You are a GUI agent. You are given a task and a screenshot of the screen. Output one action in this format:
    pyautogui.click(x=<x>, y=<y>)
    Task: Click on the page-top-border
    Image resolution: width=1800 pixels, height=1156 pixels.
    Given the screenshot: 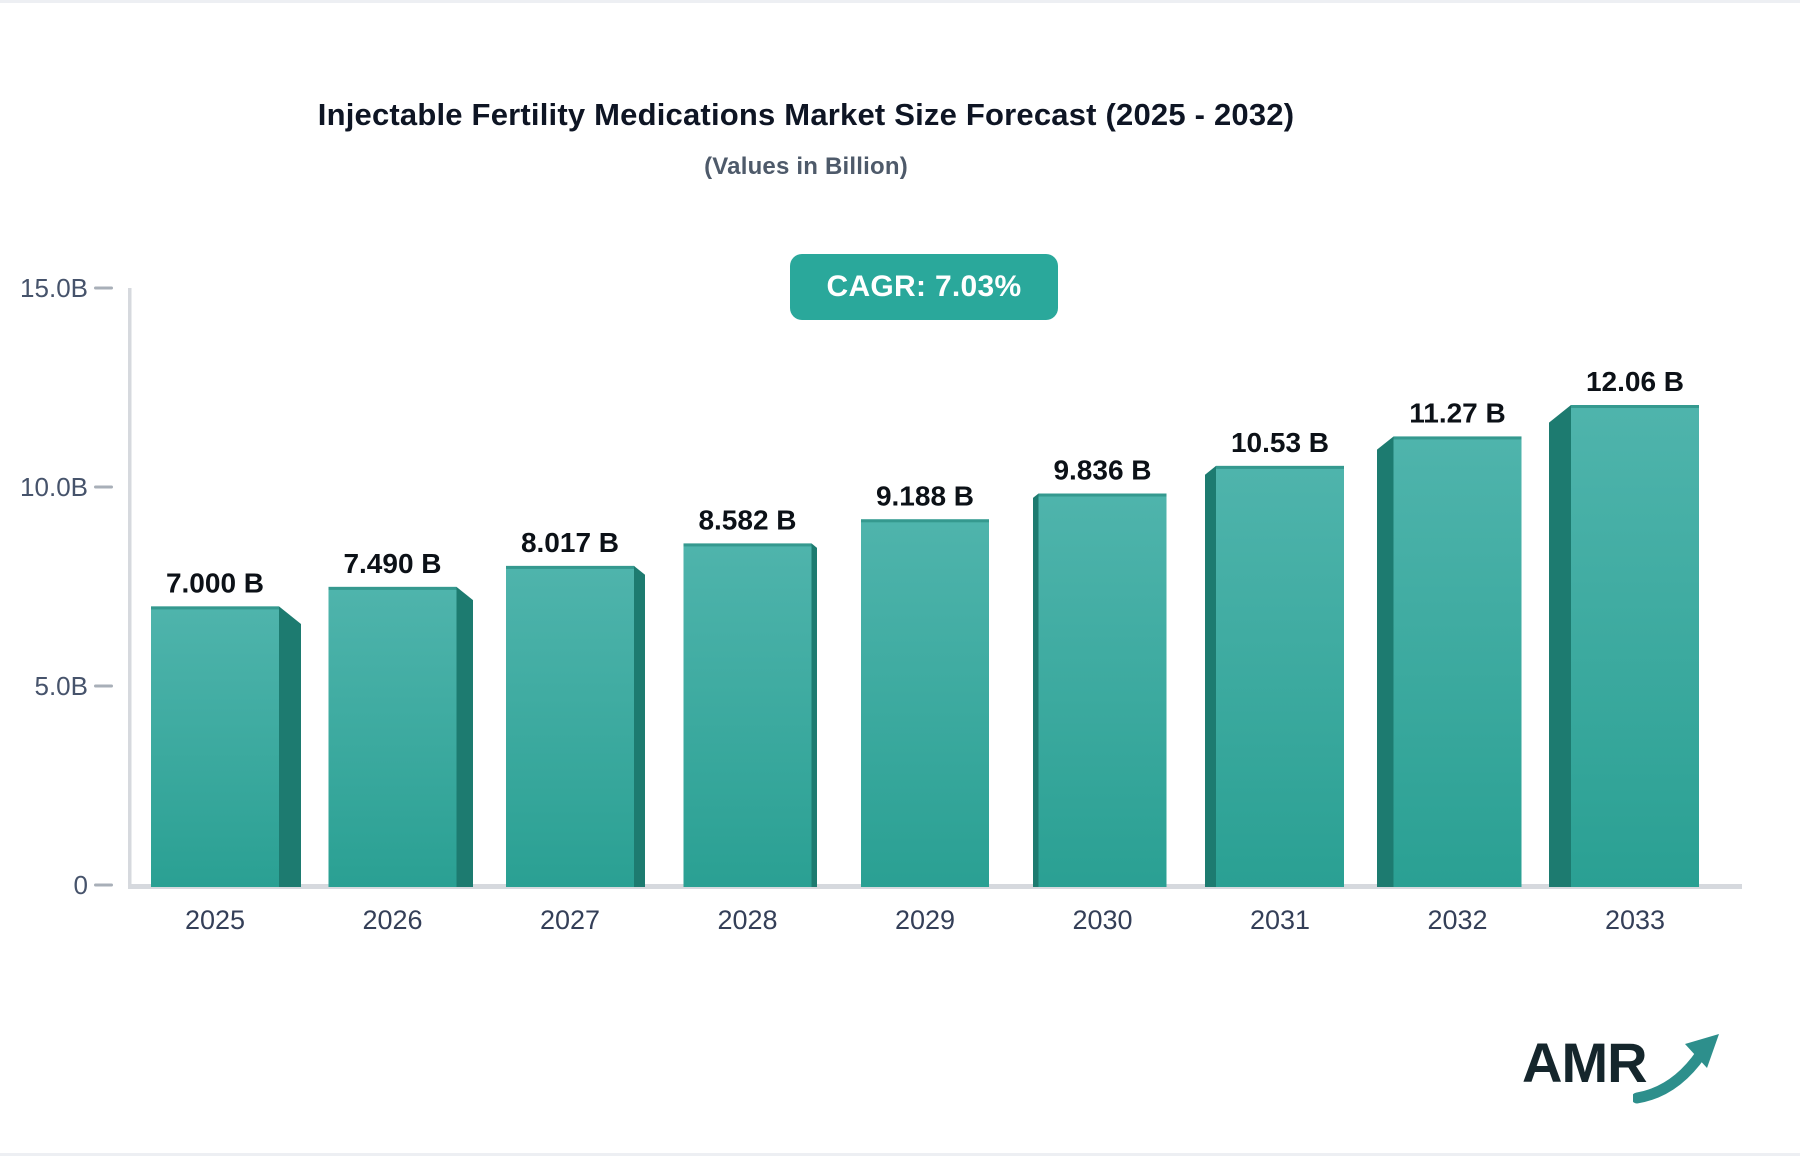 What is the action you would take?
    pyautogui.click(x=900, y=1)
    